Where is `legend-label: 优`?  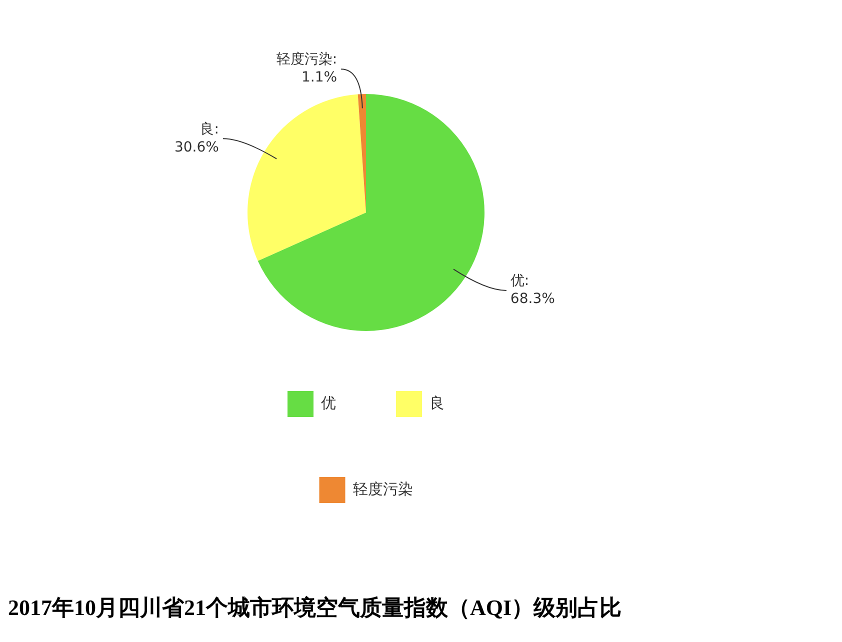 legend-label: 优 is located at coordinates (328, 403).